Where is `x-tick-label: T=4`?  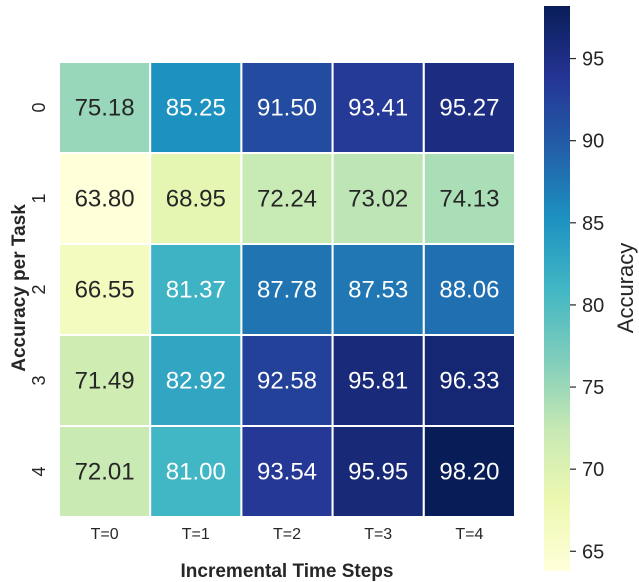 x-tick-label: T=4 is located at coordinates (469, 534).